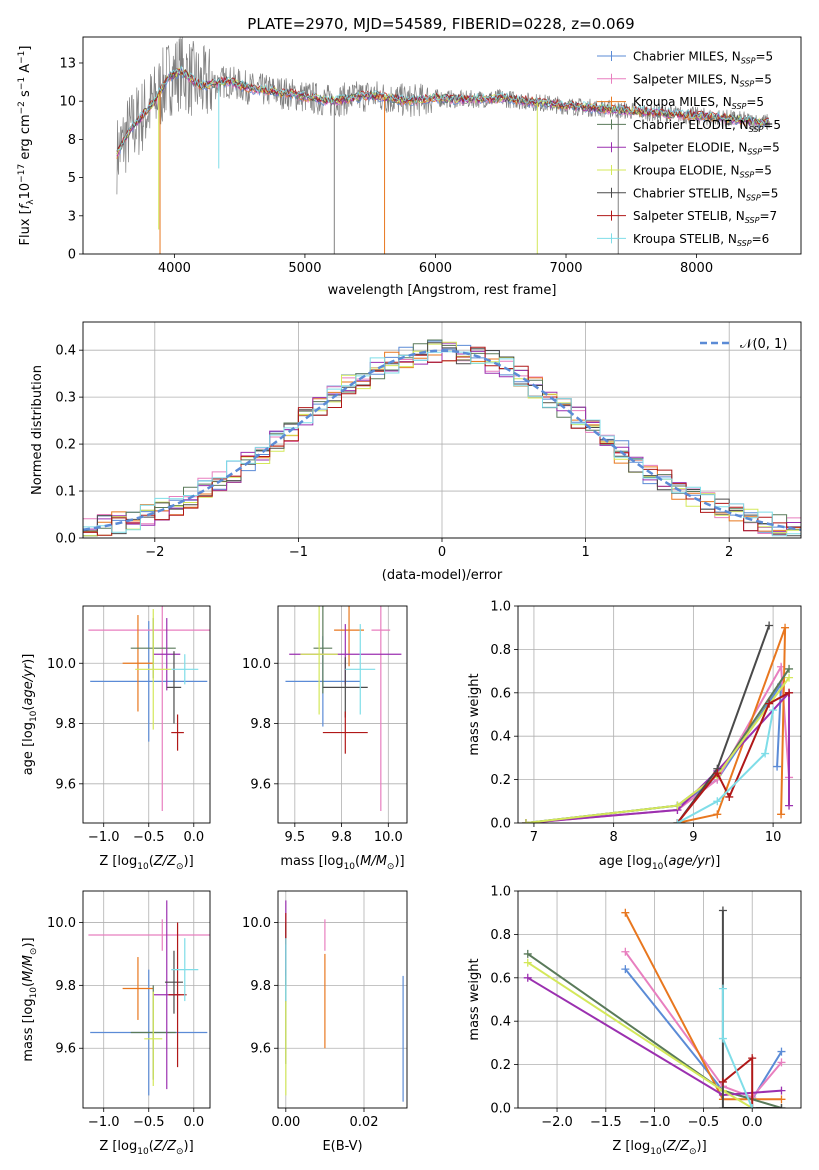  I want to click on y-tick-label: 5, so click(72, 178).